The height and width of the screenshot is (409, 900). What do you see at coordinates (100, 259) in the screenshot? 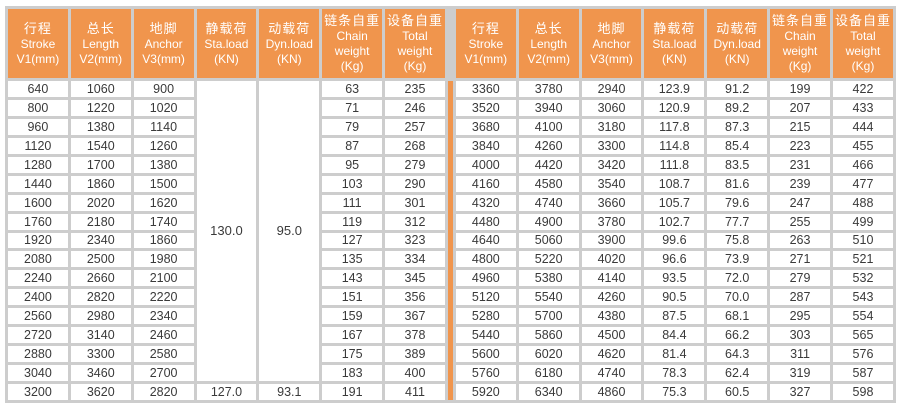
I see `cell-left-length: 2500` at bounding box center [100, 259].